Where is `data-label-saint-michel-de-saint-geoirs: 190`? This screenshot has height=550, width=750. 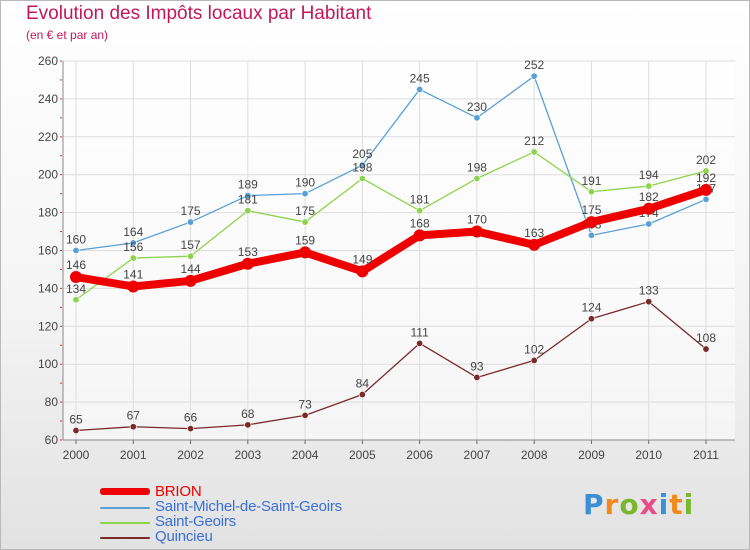 data-label-saint-michel-de-saint-geoirs: 190 is located at coordinates (305, 183).